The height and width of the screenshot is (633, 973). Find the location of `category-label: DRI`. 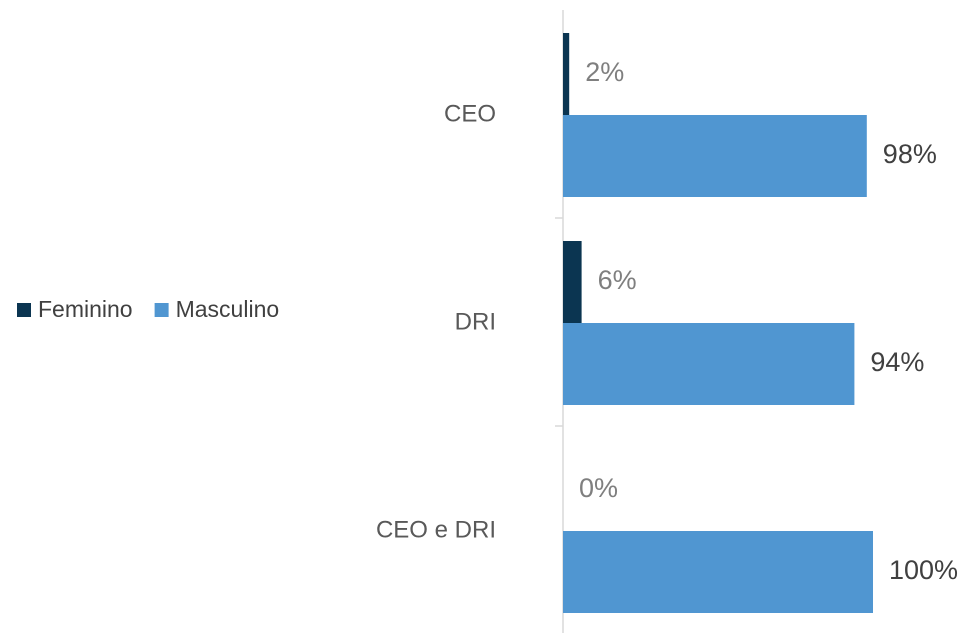

category-label: DRI is located at coordinates (475, 321).